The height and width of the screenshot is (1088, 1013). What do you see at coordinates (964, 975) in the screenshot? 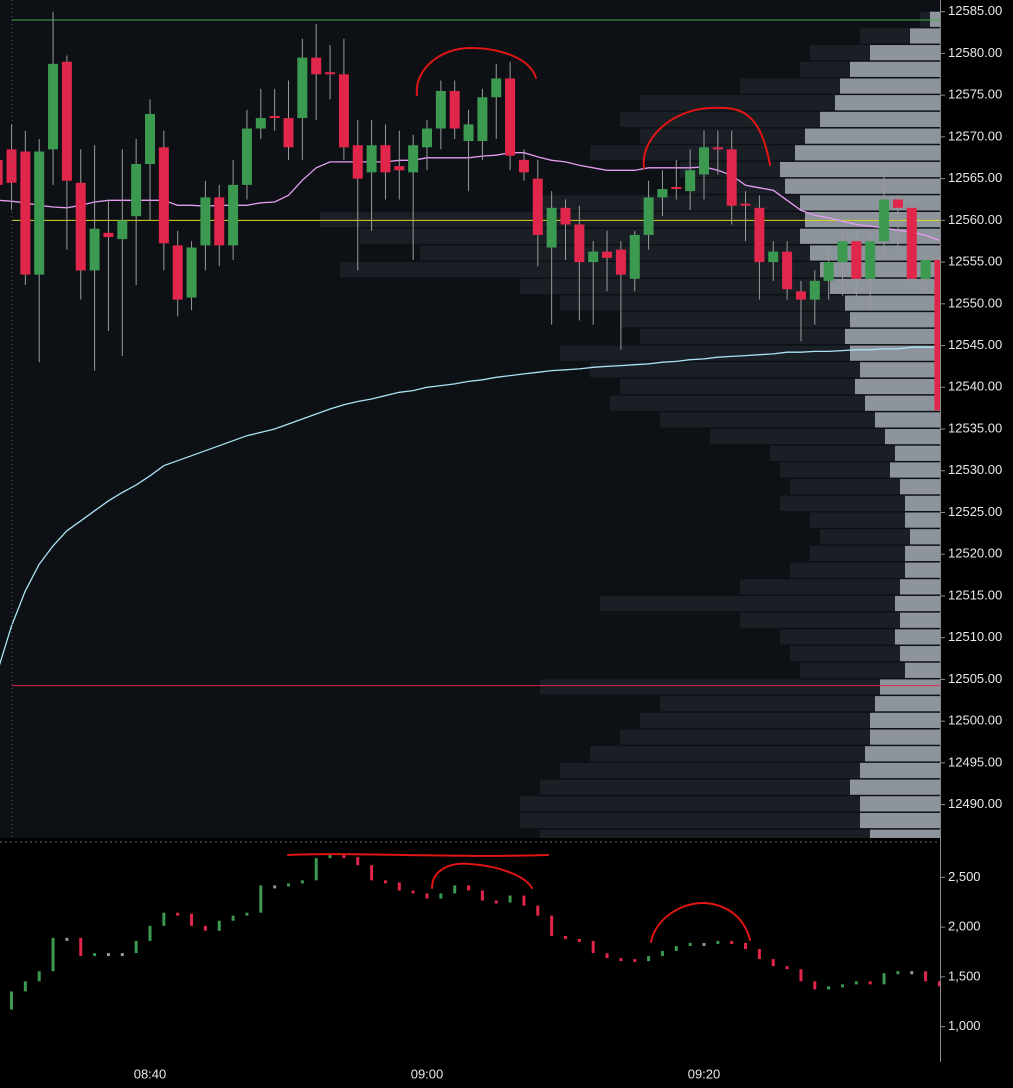
I see `y-tick-label: 1,500` at bounding box center [964, 975].